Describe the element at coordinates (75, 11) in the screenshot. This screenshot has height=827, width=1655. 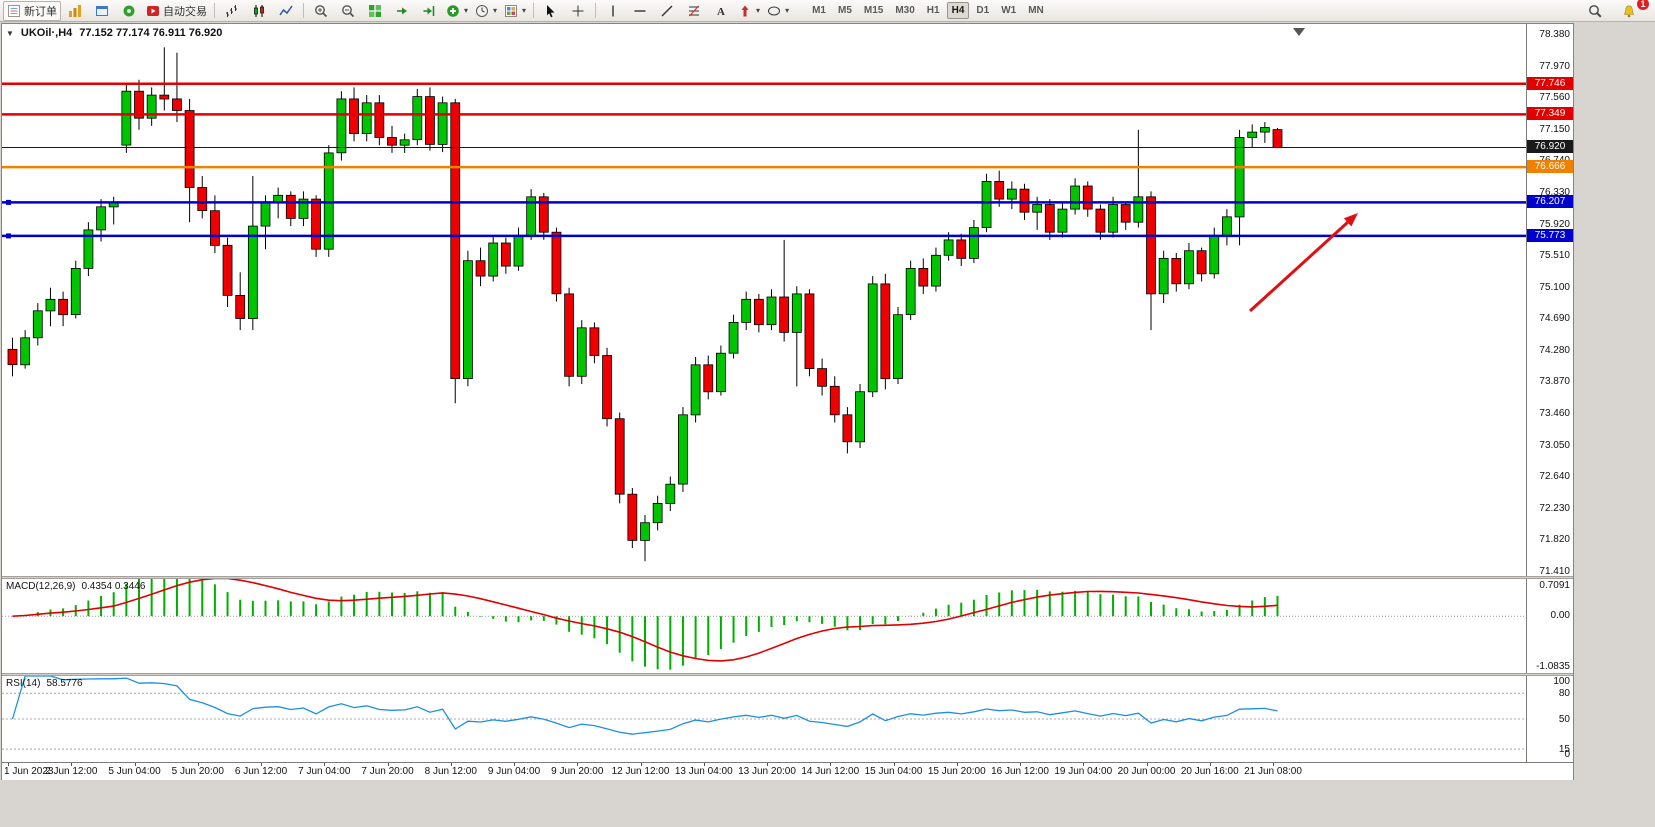
I see `market-watch-button` at that location.